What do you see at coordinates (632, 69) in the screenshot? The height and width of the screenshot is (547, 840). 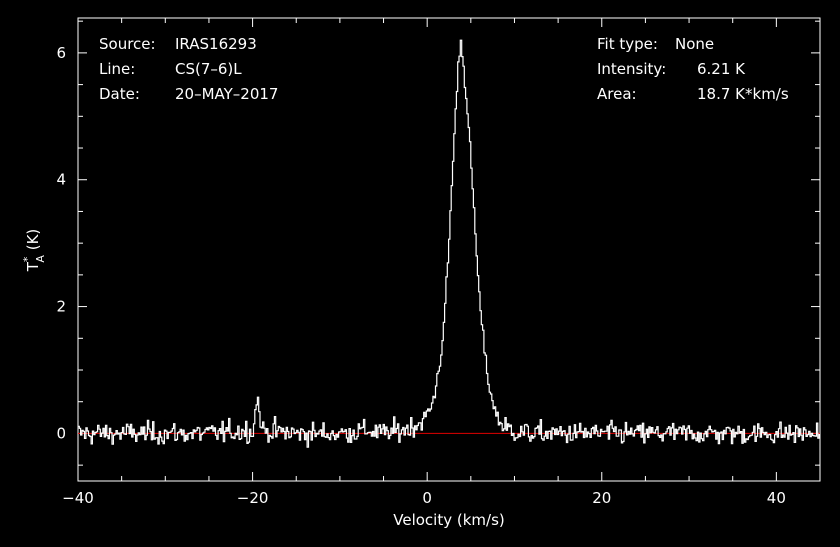 I see `info-label: Intensity:` at bounding box center [632, 69].